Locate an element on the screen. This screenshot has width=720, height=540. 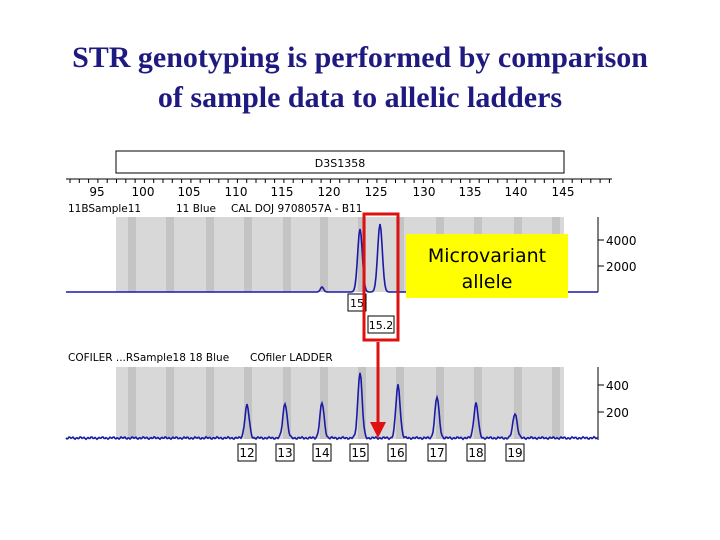
ladder-label-19: 19 is located at coordinates (514, 453).